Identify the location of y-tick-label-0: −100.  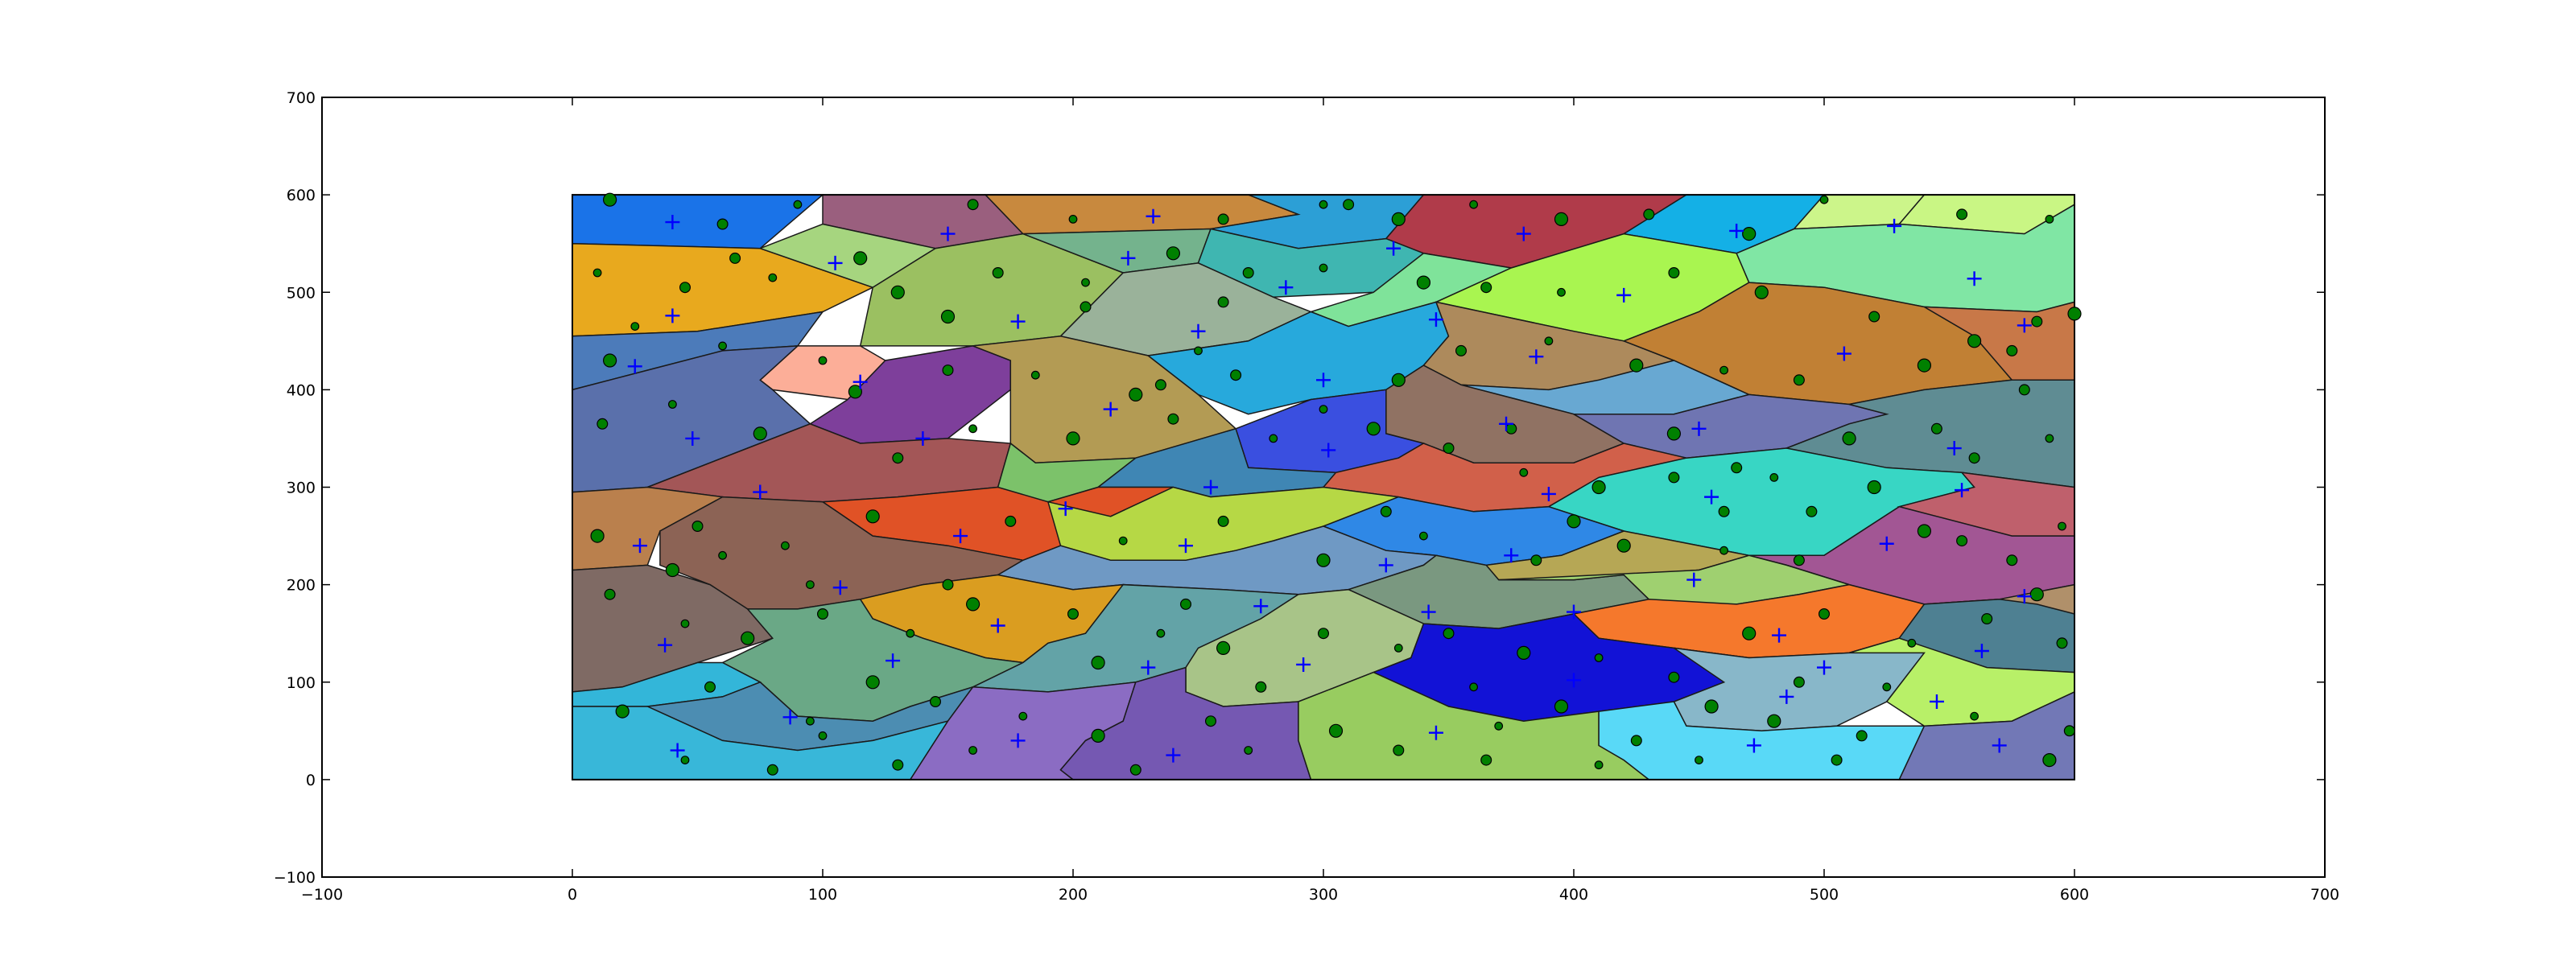
(295, 878).